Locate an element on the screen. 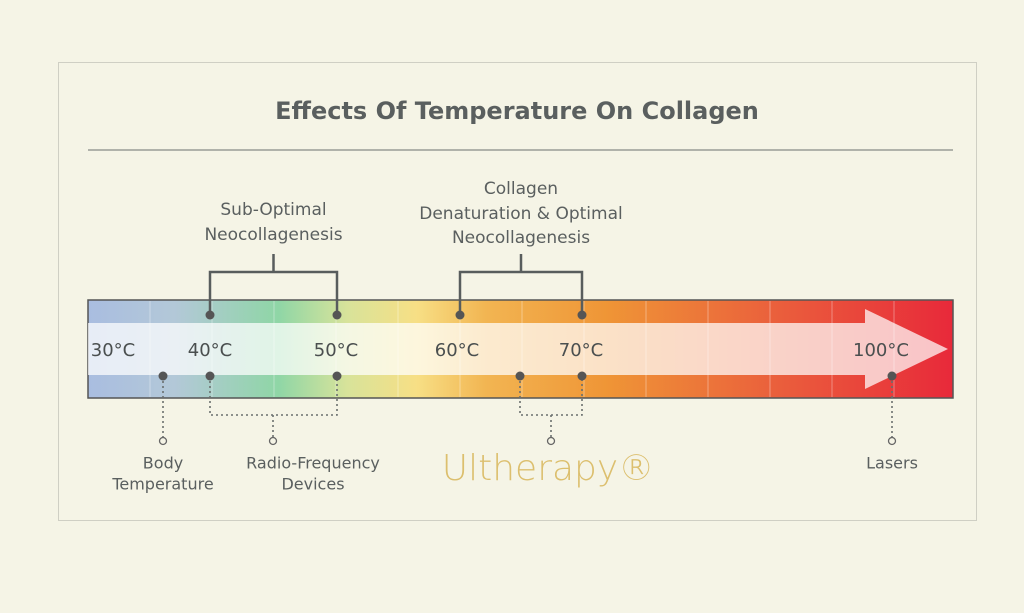 The image size is (1024, 613). device-label: Lasers is located at coordinates (892, 463).